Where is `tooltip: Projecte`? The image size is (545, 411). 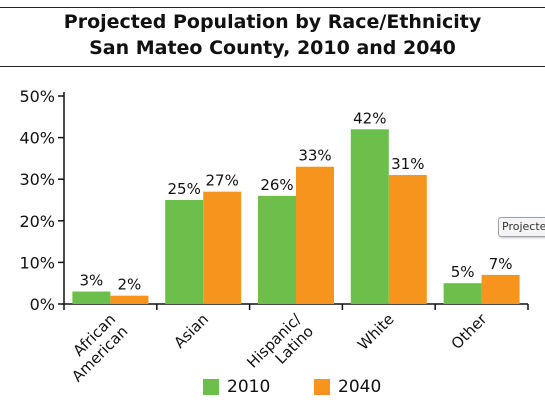
tooltip: Projecte is located at coordinates (521, 227).